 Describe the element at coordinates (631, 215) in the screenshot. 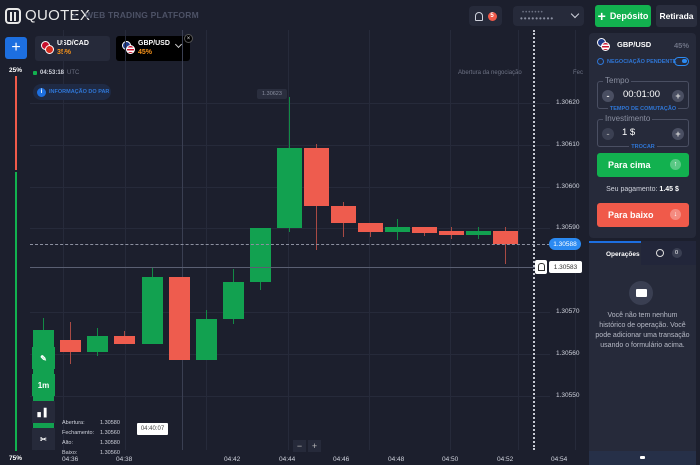

I see `down-label: Para baixo` at that location.